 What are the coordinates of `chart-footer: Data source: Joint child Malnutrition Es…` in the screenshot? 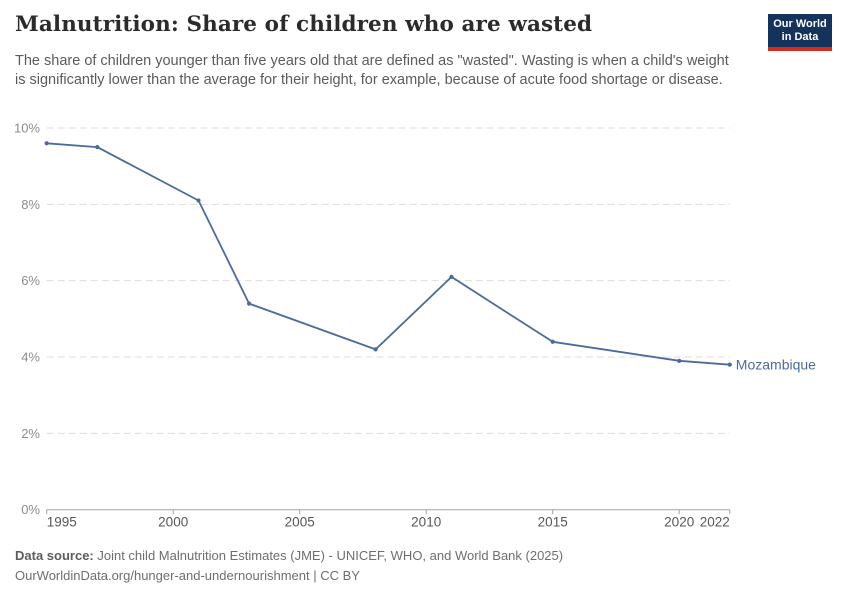 It's located at (385, 566).